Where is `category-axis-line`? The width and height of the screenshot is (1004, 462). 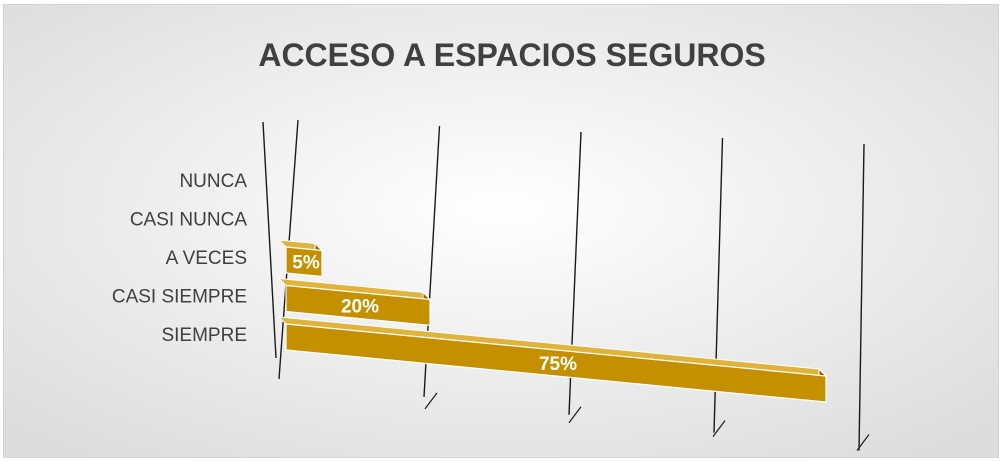
category-axis-line is located at coordinates (269, 240).